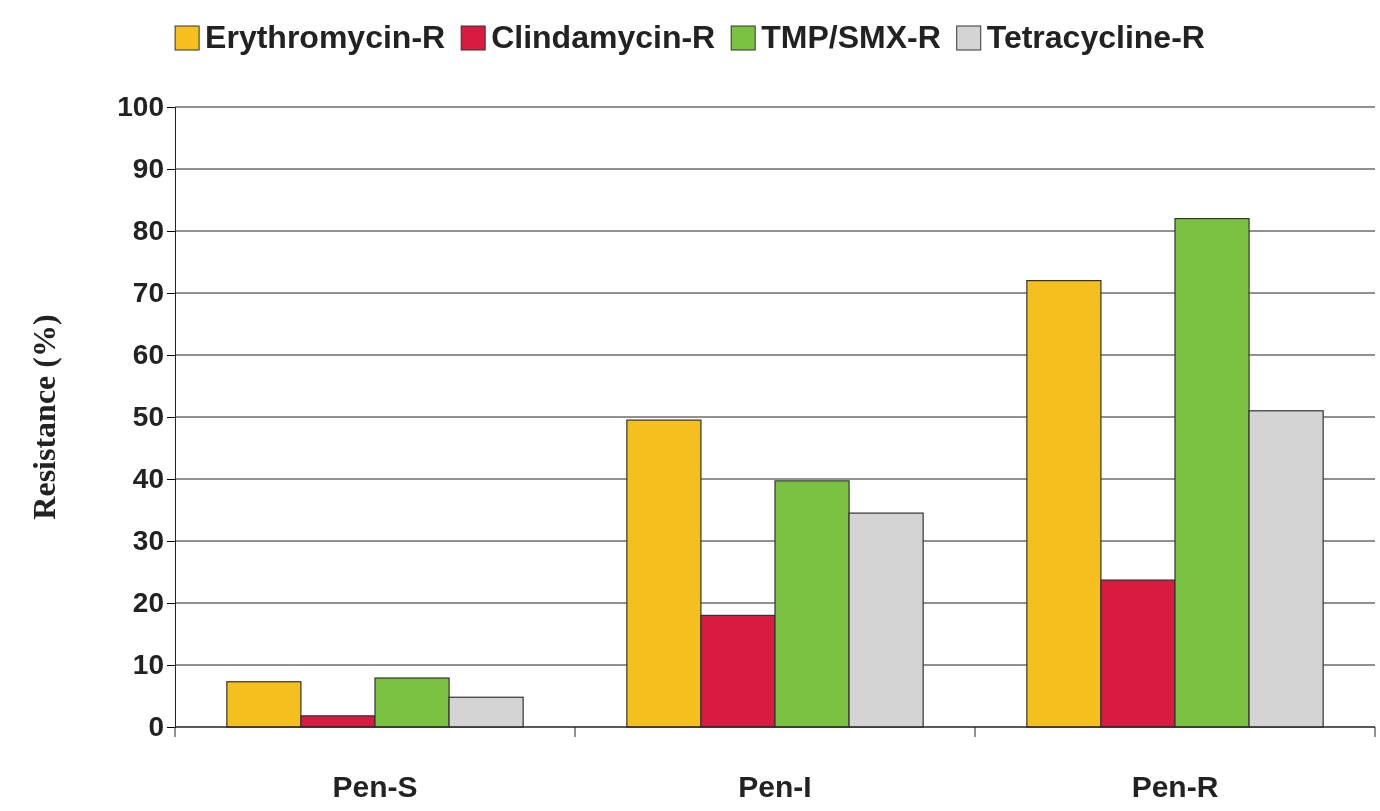  I want to click on y-tick-label: 30, so click(148, 541).